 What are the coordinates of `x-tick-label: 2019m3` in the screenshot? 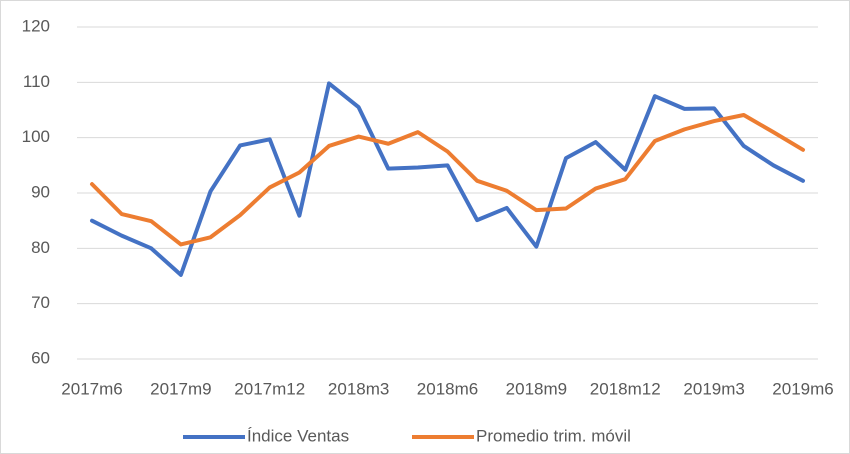 It's located at (713, 388).